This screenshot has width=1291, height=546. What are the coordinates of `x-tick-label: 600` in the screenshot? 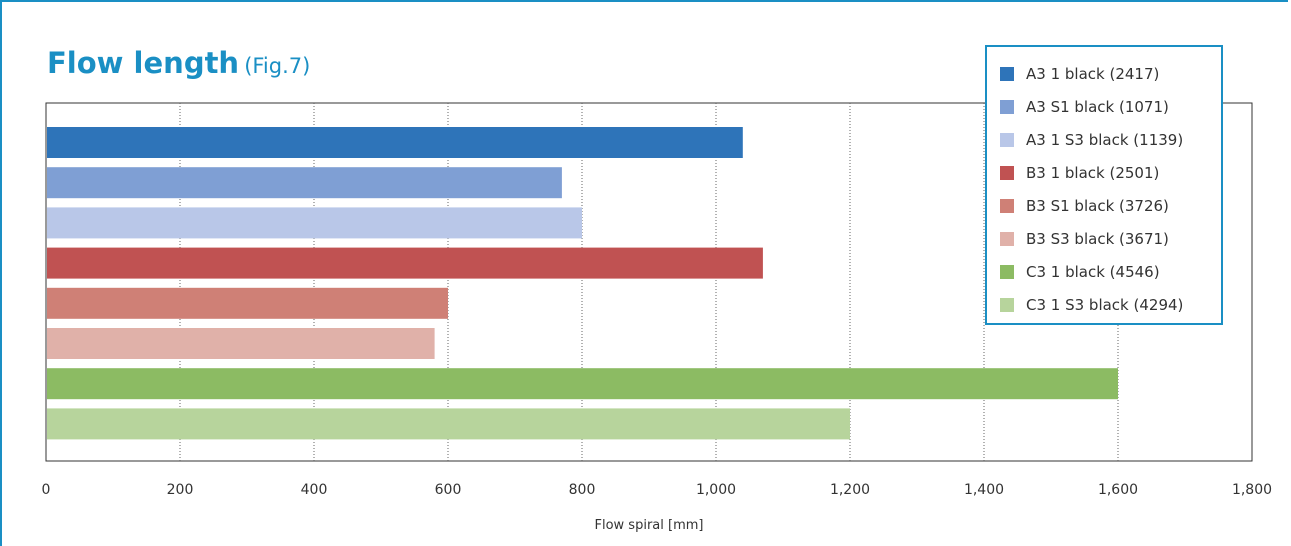 It's located at (448, 490).